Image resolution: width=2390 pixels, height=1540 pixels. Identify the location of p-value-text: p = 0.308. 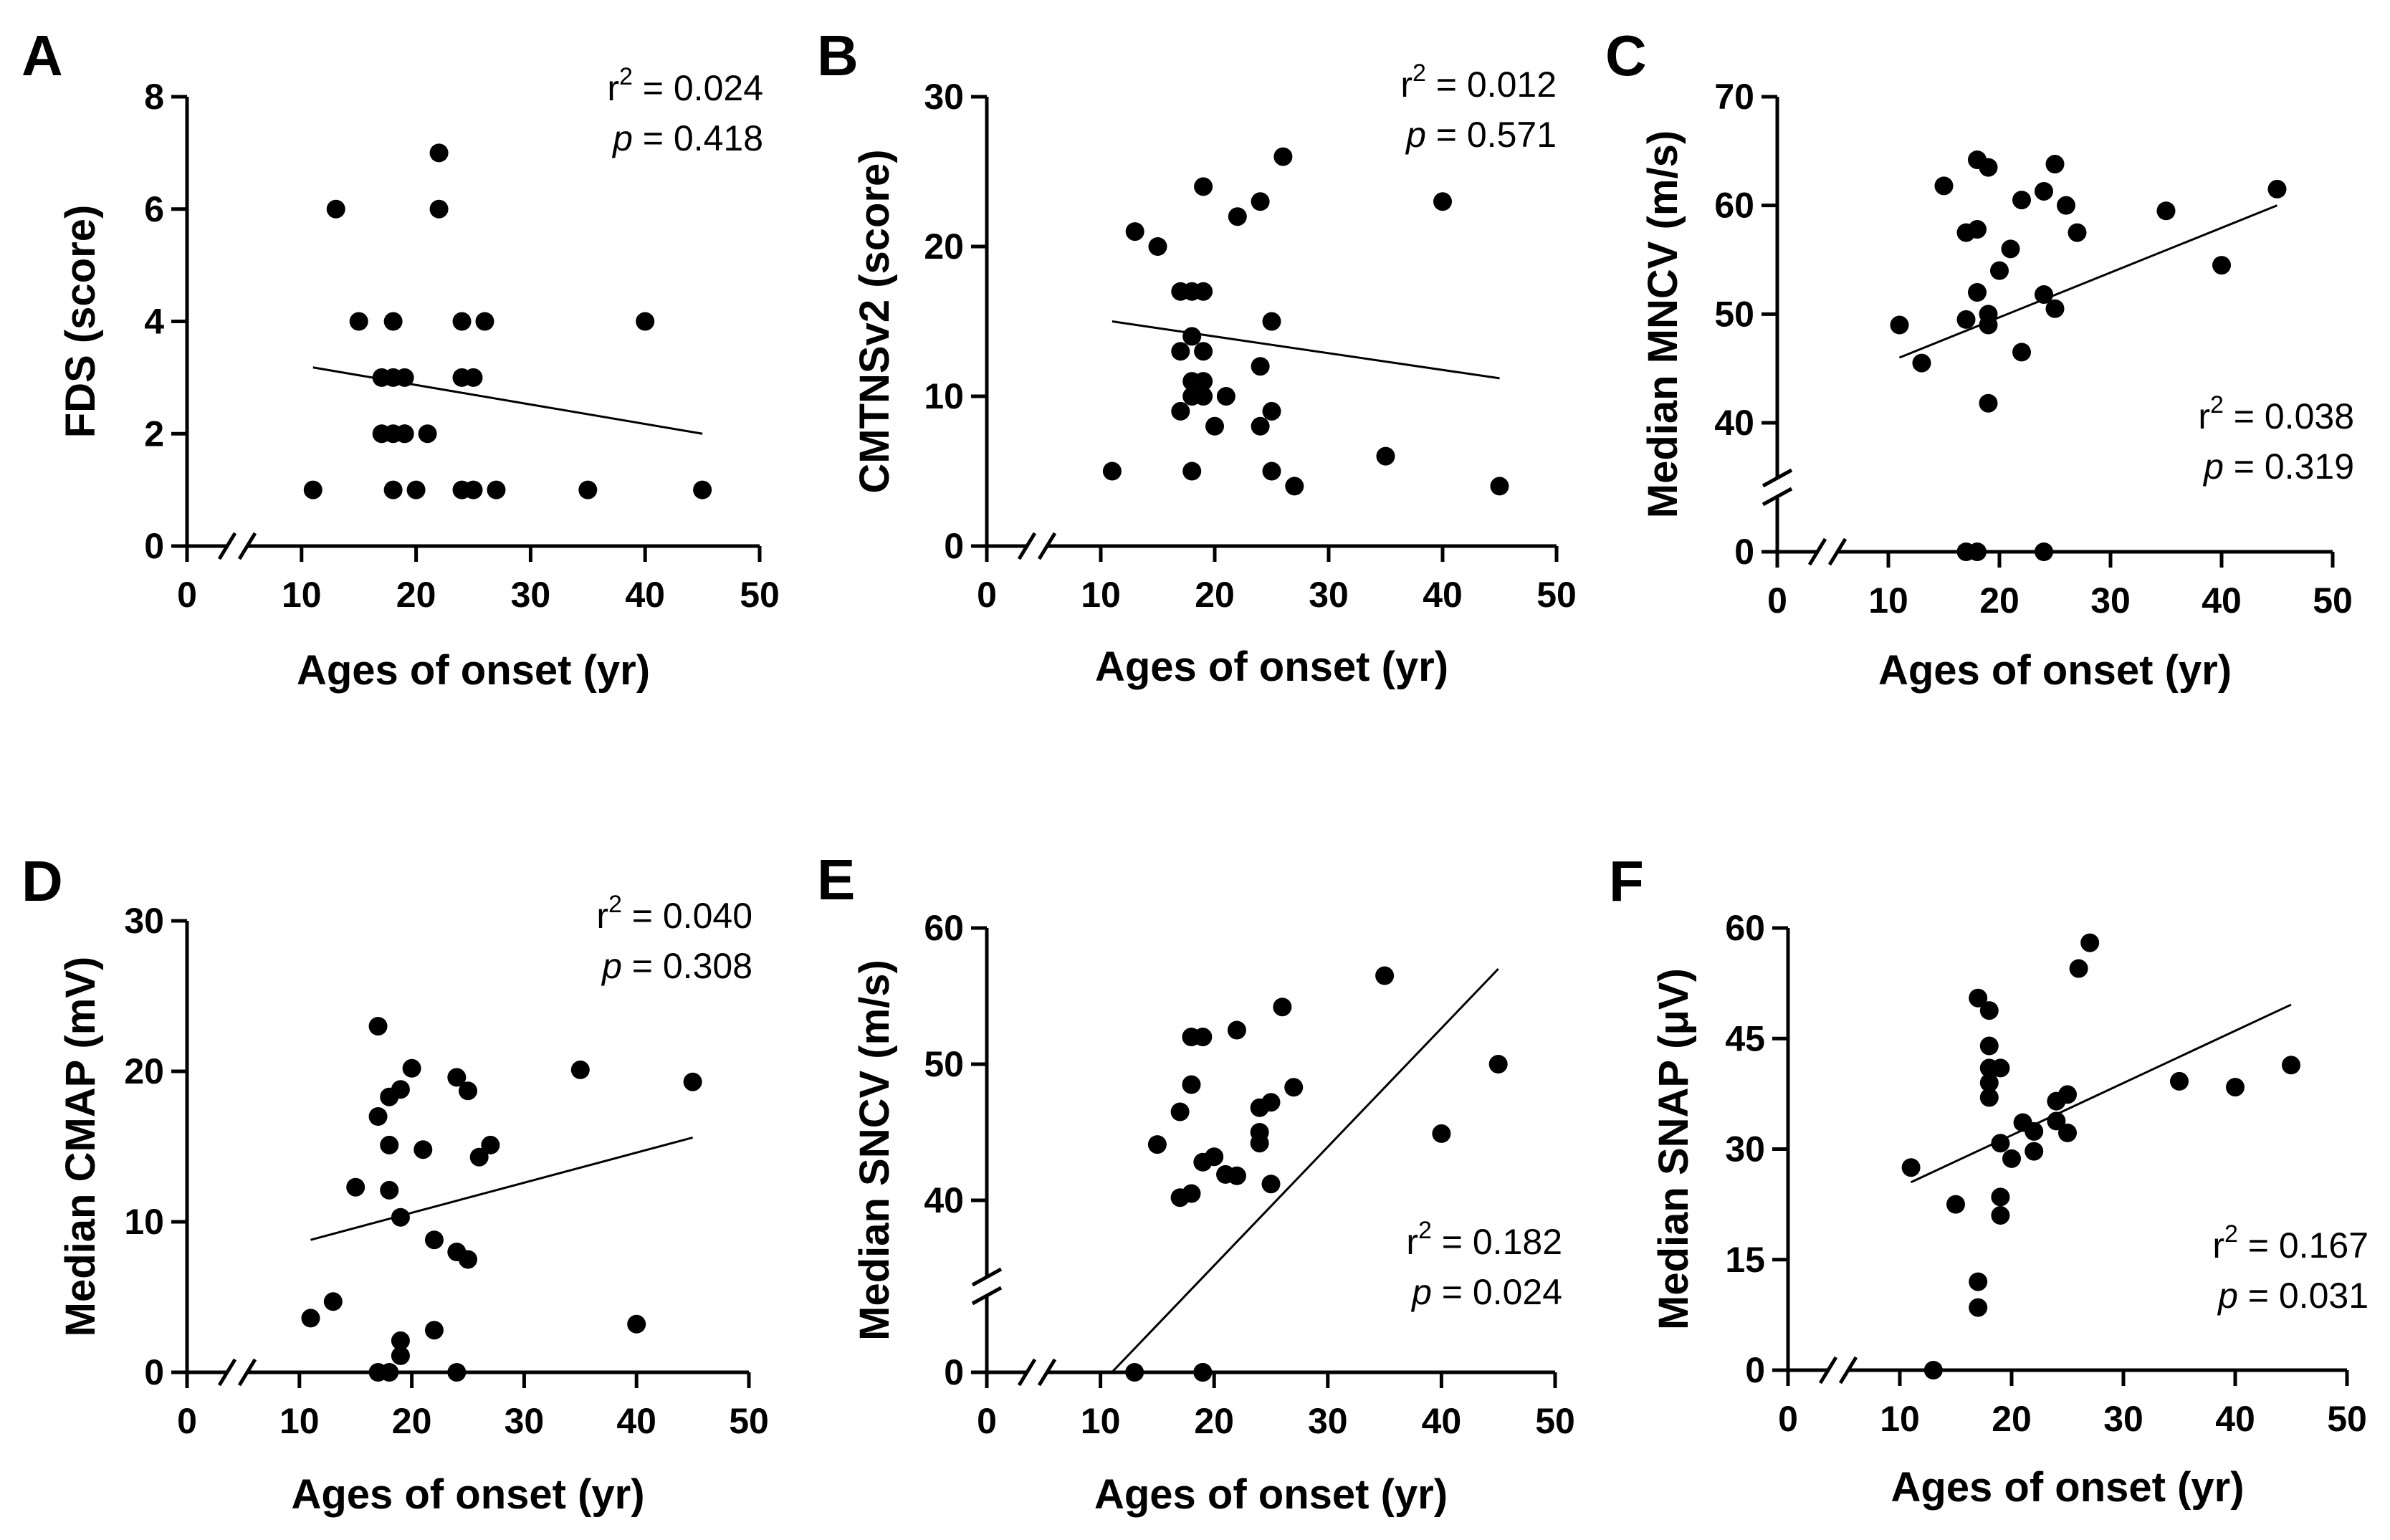
(676, 966).